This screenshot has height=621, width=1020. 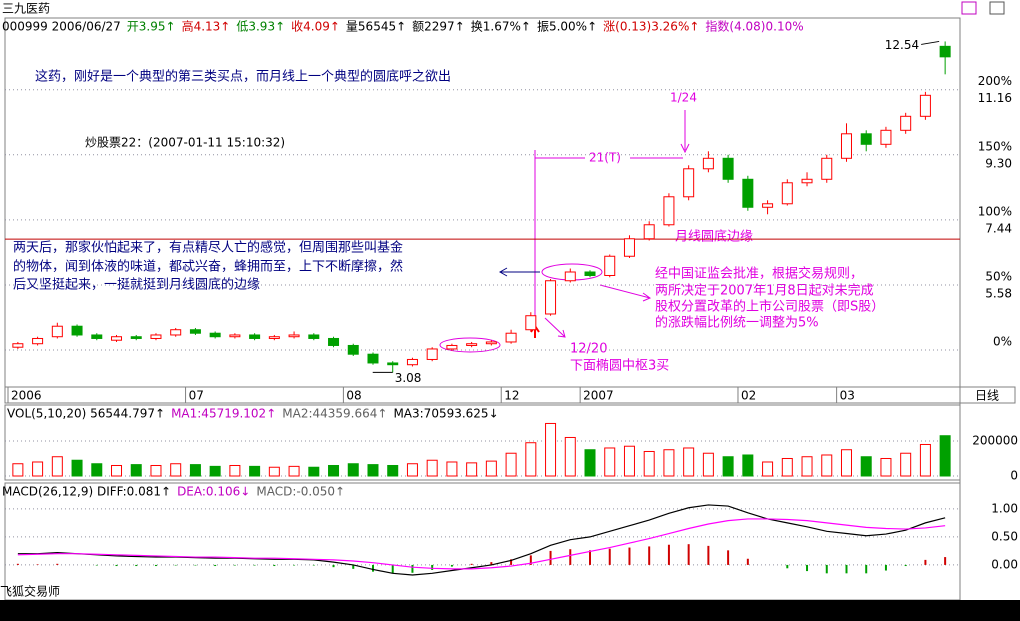 I want to click on stock-name: 三九医药, so click(x=26, y=9).